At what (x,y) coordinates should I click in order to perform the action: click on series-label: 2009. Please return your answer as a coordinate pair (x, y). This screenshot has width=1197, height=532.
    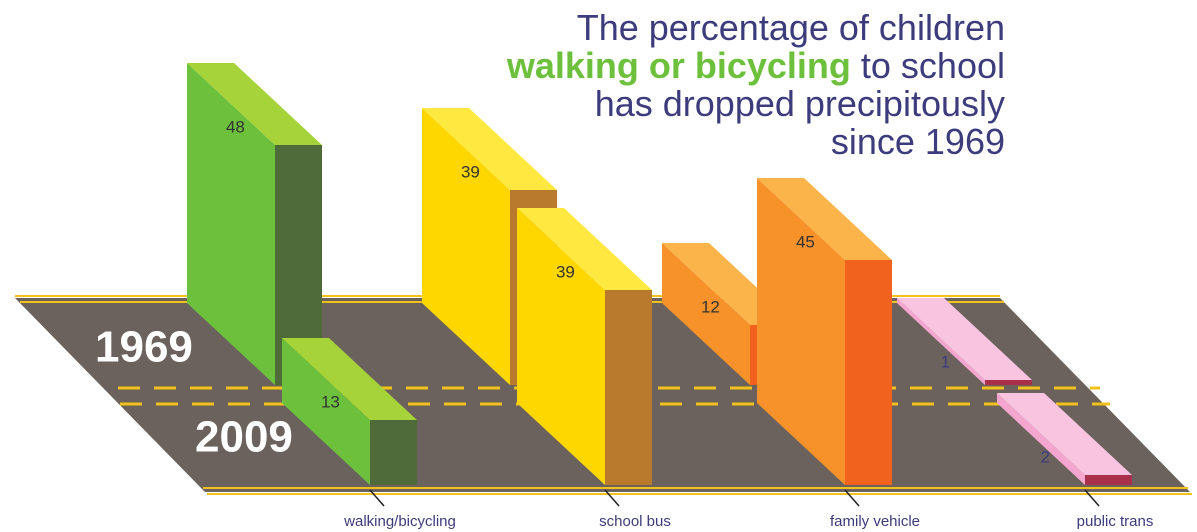
    Looking at the image, I should click on (244, 437).